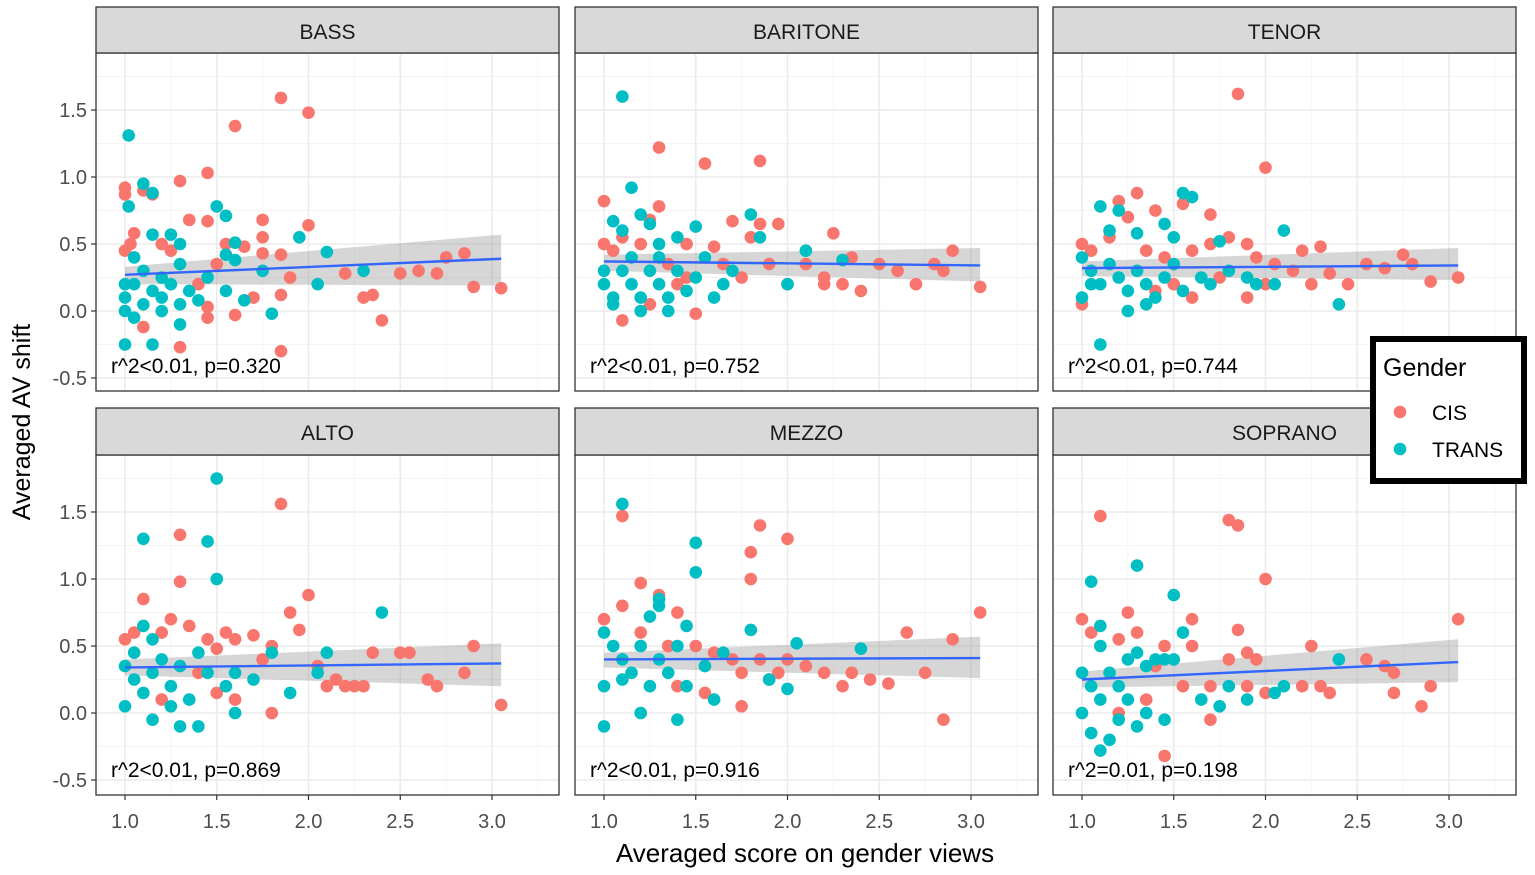 The height and width of the screenshot is (875, 1535). Describe the element at coordinates (1424, 368) in the screenshot. I see `legend-title: Gender` at that location.